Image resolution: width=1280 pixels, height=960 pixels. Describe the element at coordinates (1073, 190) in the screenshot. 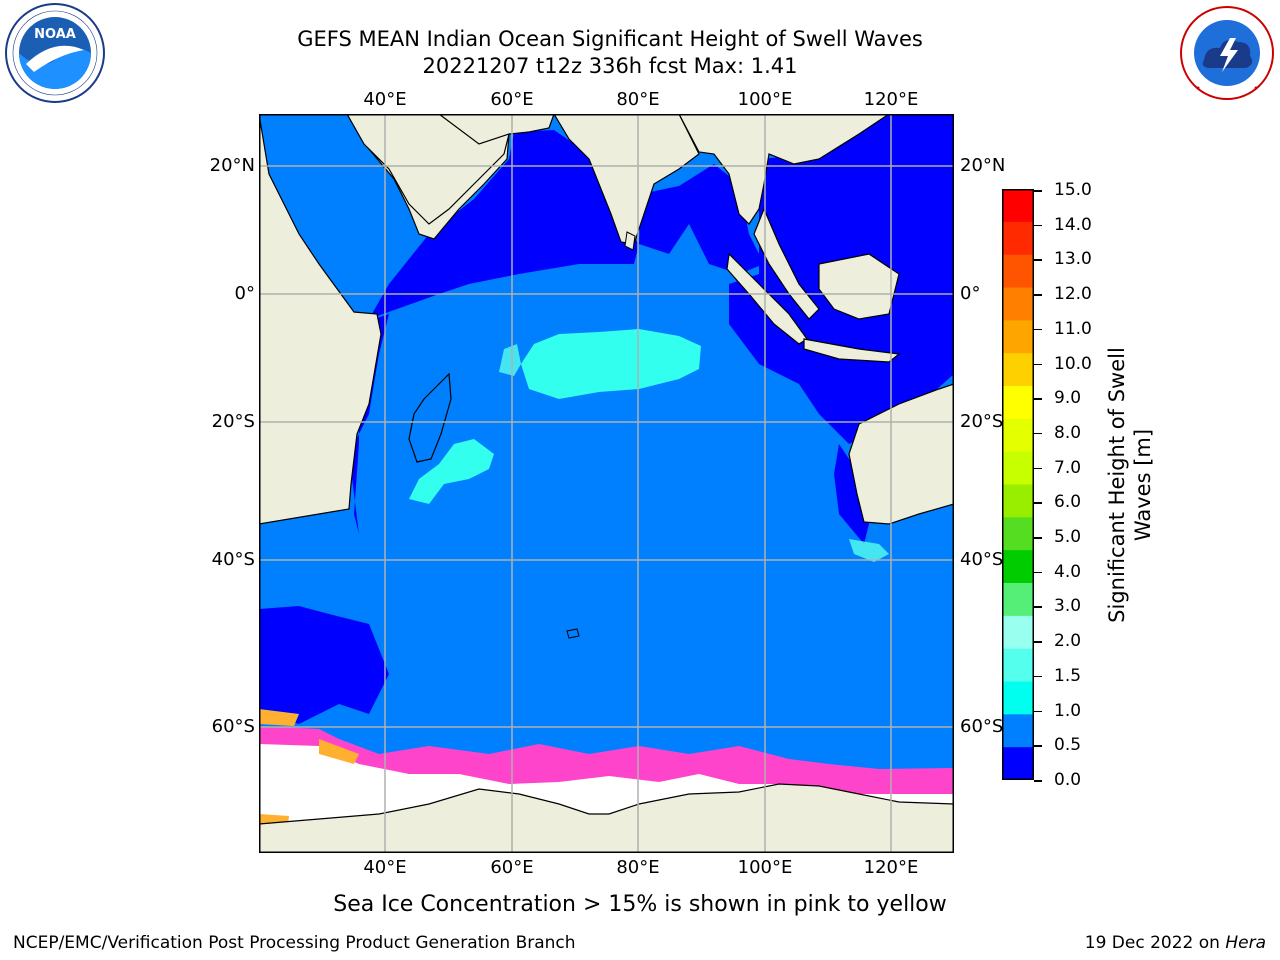

I see `colorbar-tick-label: 15.0` at that location.